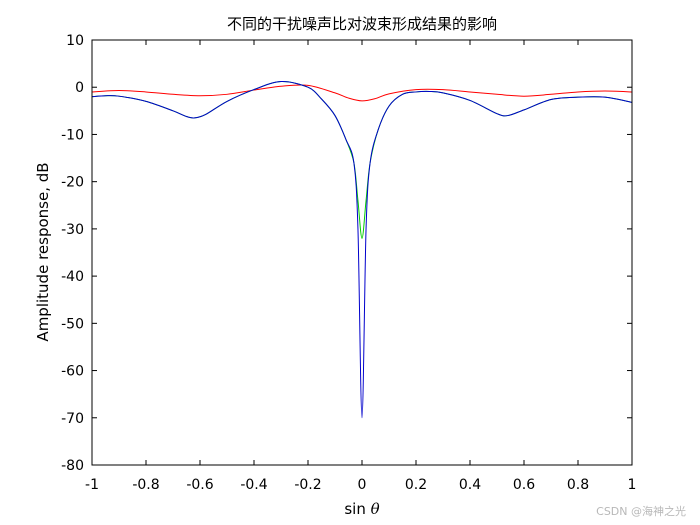  What do you see at coordinates (199, 485) in the screenshot?
I see `x-tick-label: -0.6` at bounding box center [199, 485].